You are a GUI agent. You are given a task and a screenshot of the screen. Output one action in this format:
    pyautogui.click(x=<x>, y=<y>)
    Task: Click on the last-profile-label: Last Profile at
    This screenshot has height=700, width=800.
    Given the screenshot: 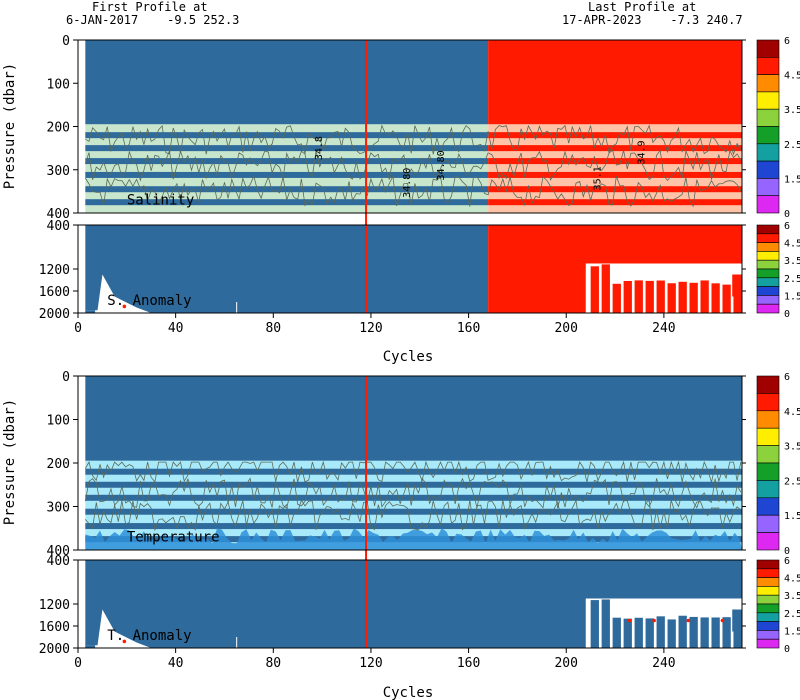 What is the action you would take?
    pyautogui.click(x=642, y=7)
    